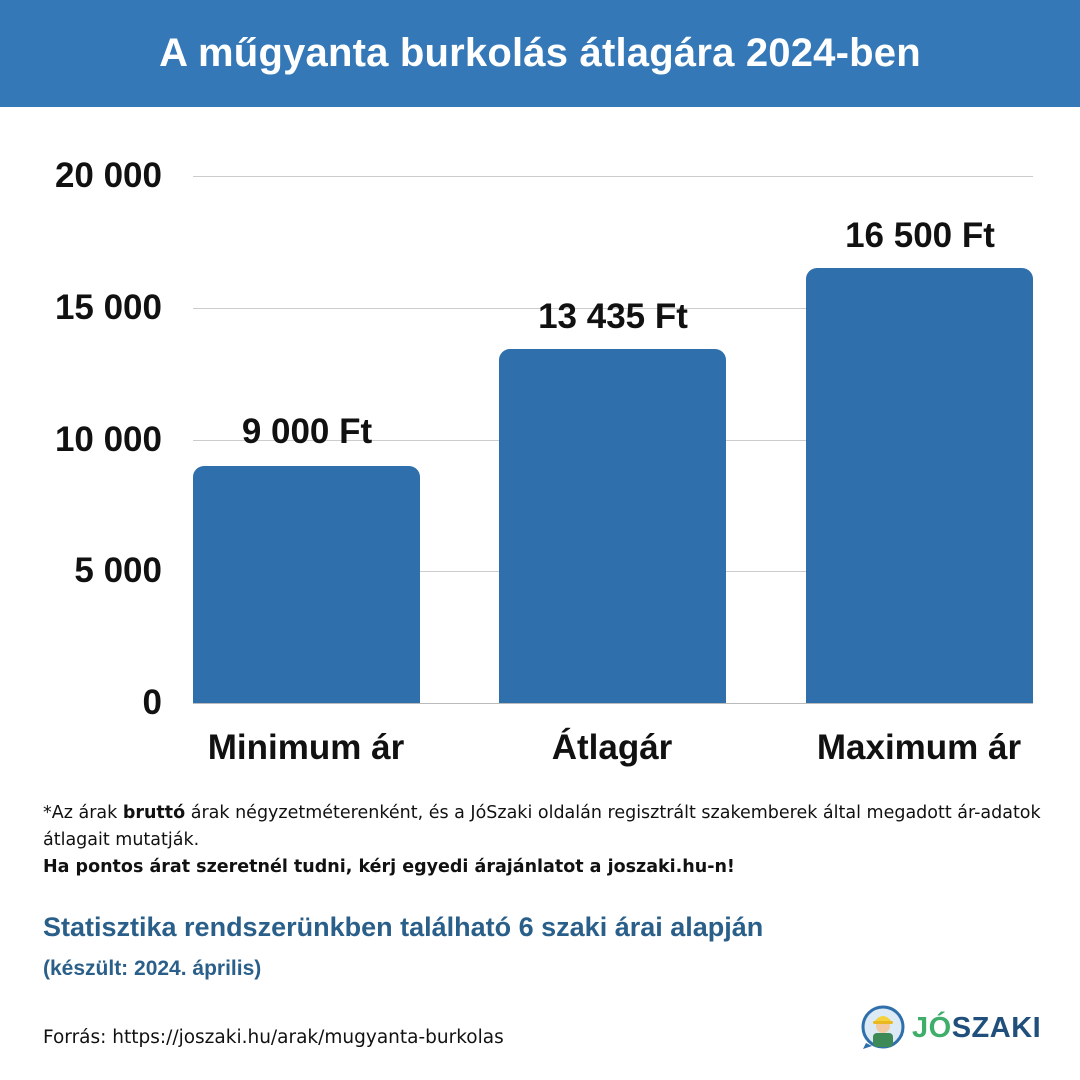 Image resolution: width=1080 pixels, height=1080 pixels. I want to click on bar-value-label: 13 435 Ft, so click(613, 316).